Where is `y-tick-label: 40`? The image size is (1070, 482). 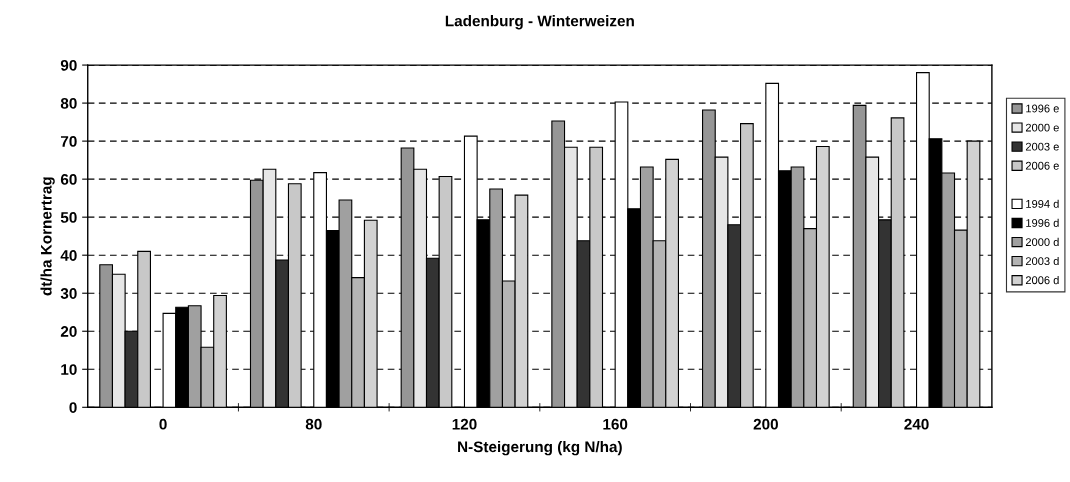
y-tick-label: 40 is located at coordinates (68, 255).